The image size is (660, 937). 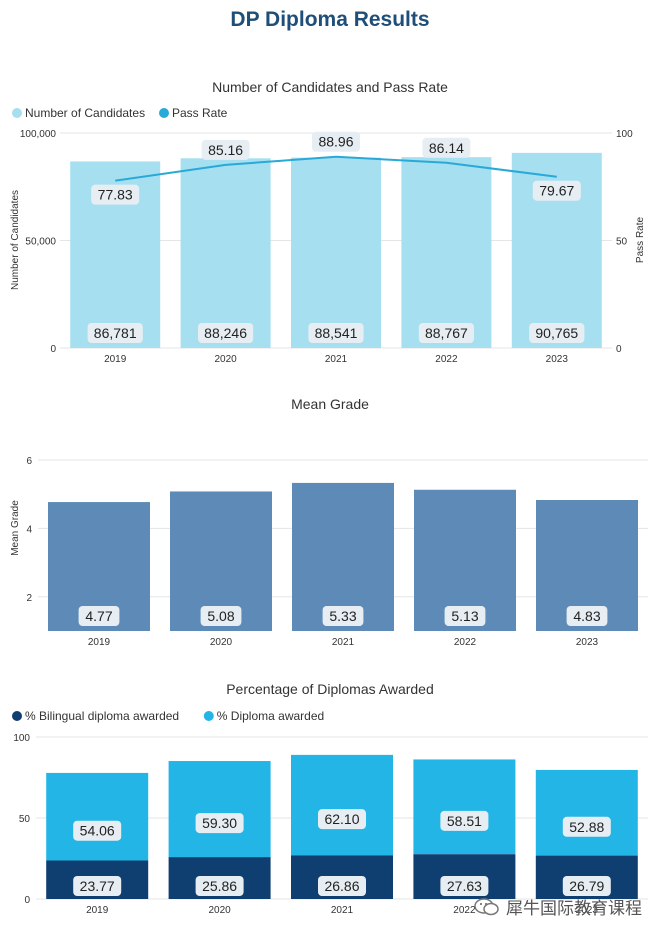 I want to click on chart1-line-label-2019-bg, so click(x=115, y=194).